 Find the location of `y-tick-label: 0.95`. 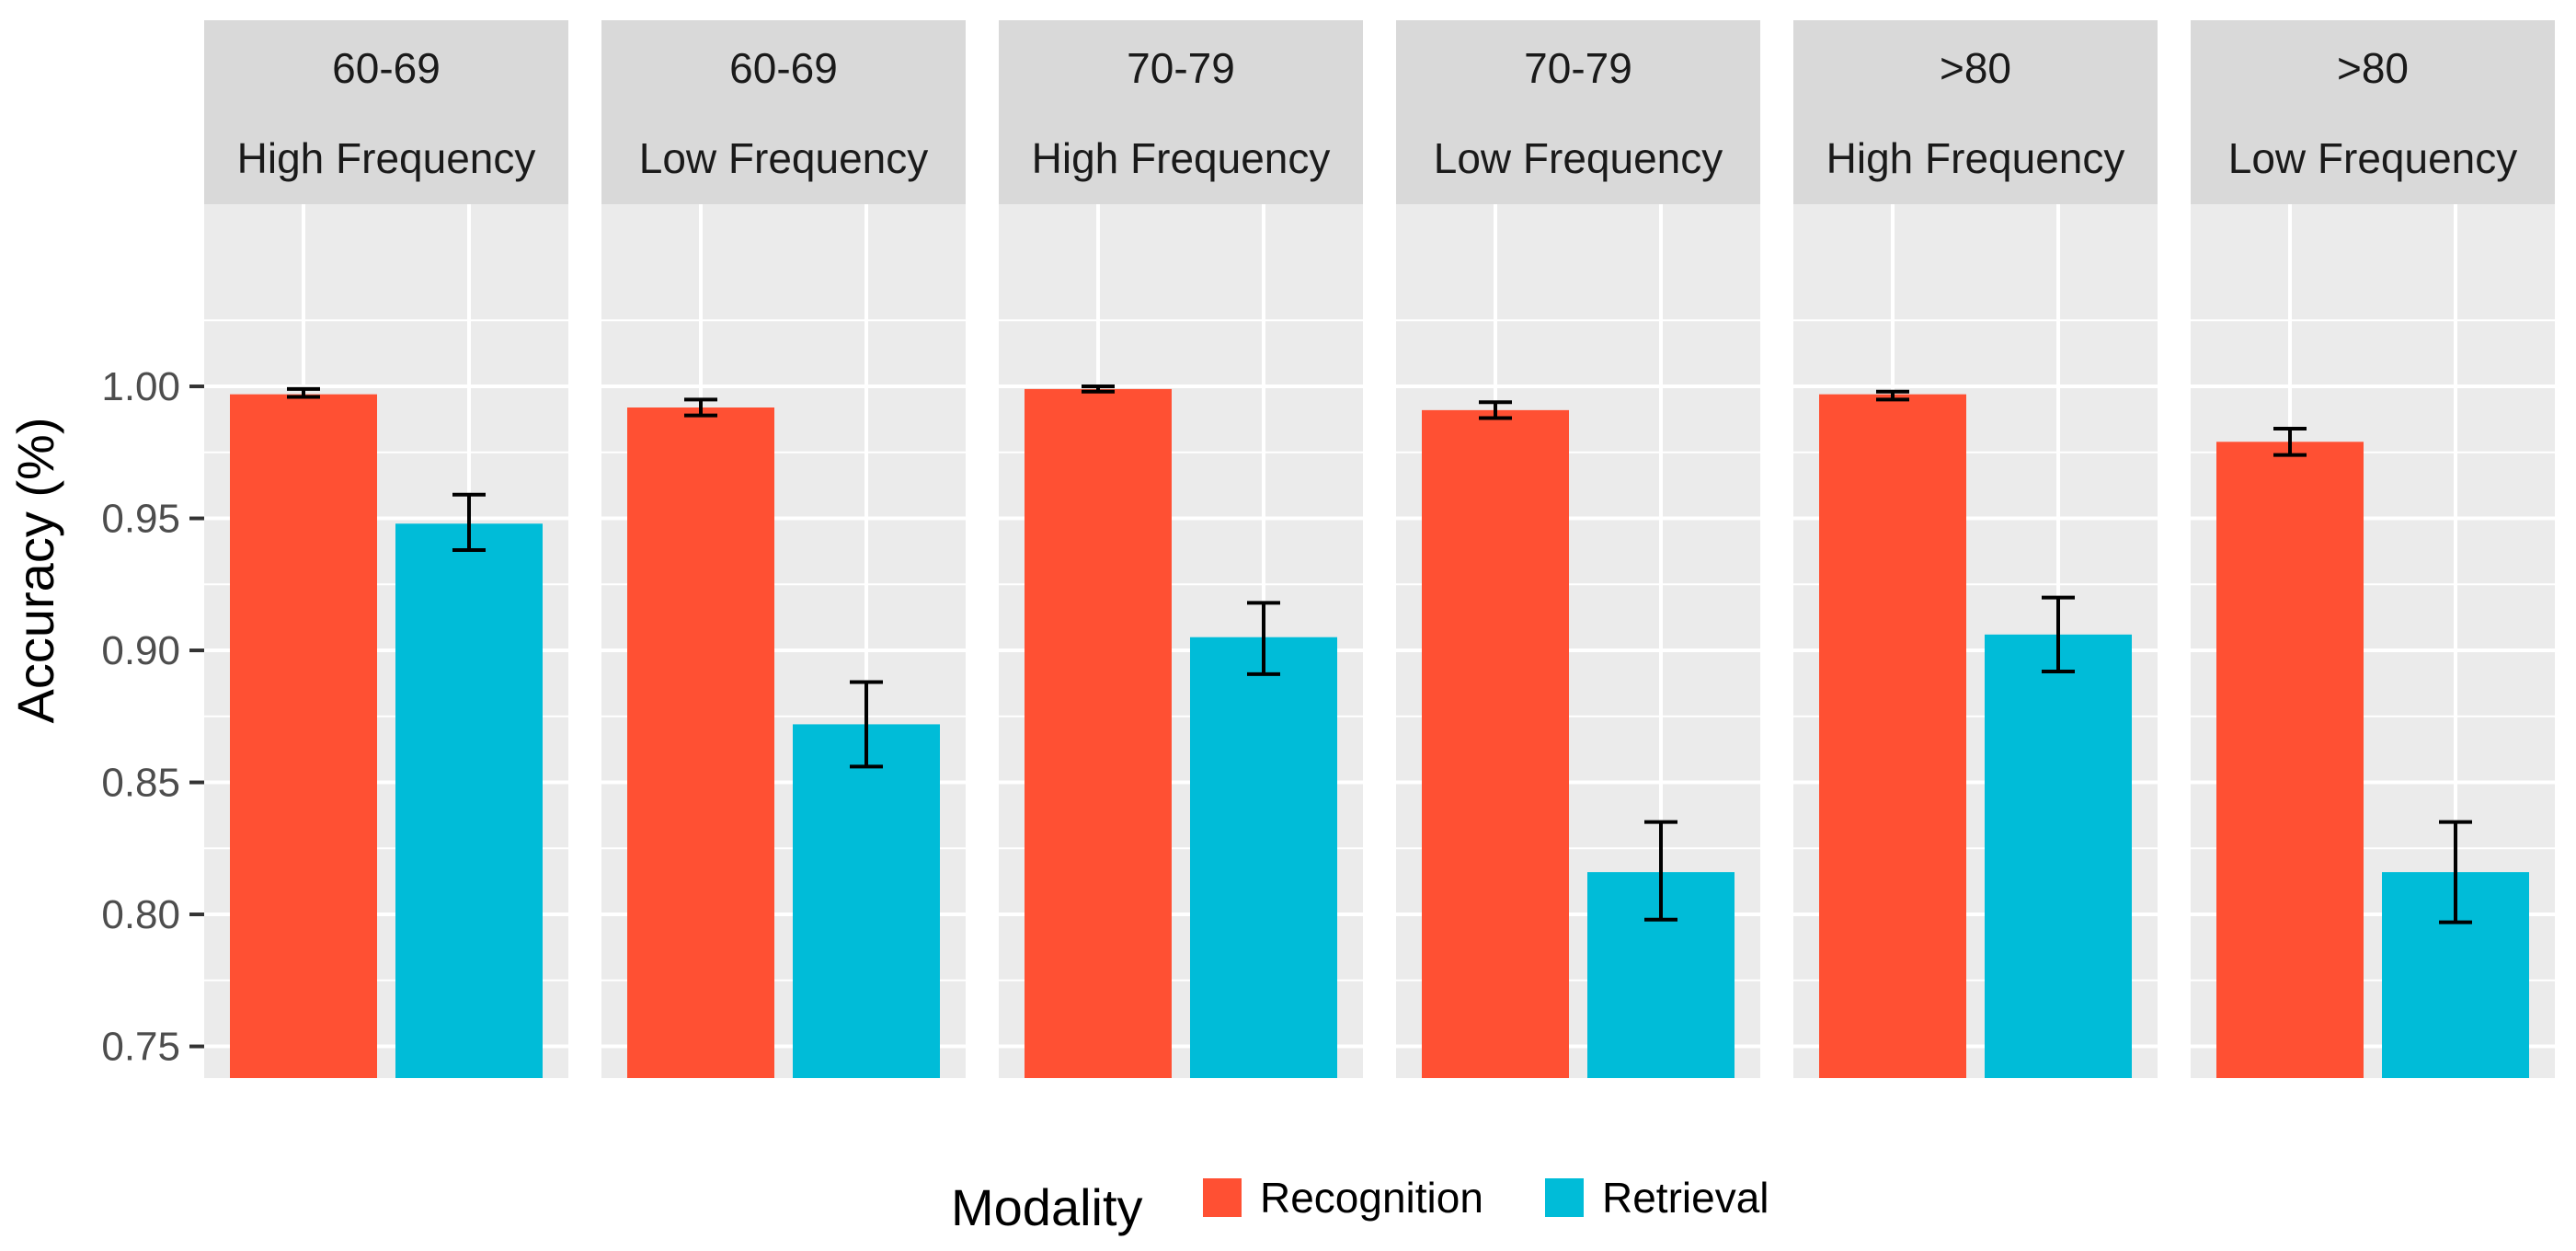

y-tick-label: 0.95 is located at coordinates (140, 519).